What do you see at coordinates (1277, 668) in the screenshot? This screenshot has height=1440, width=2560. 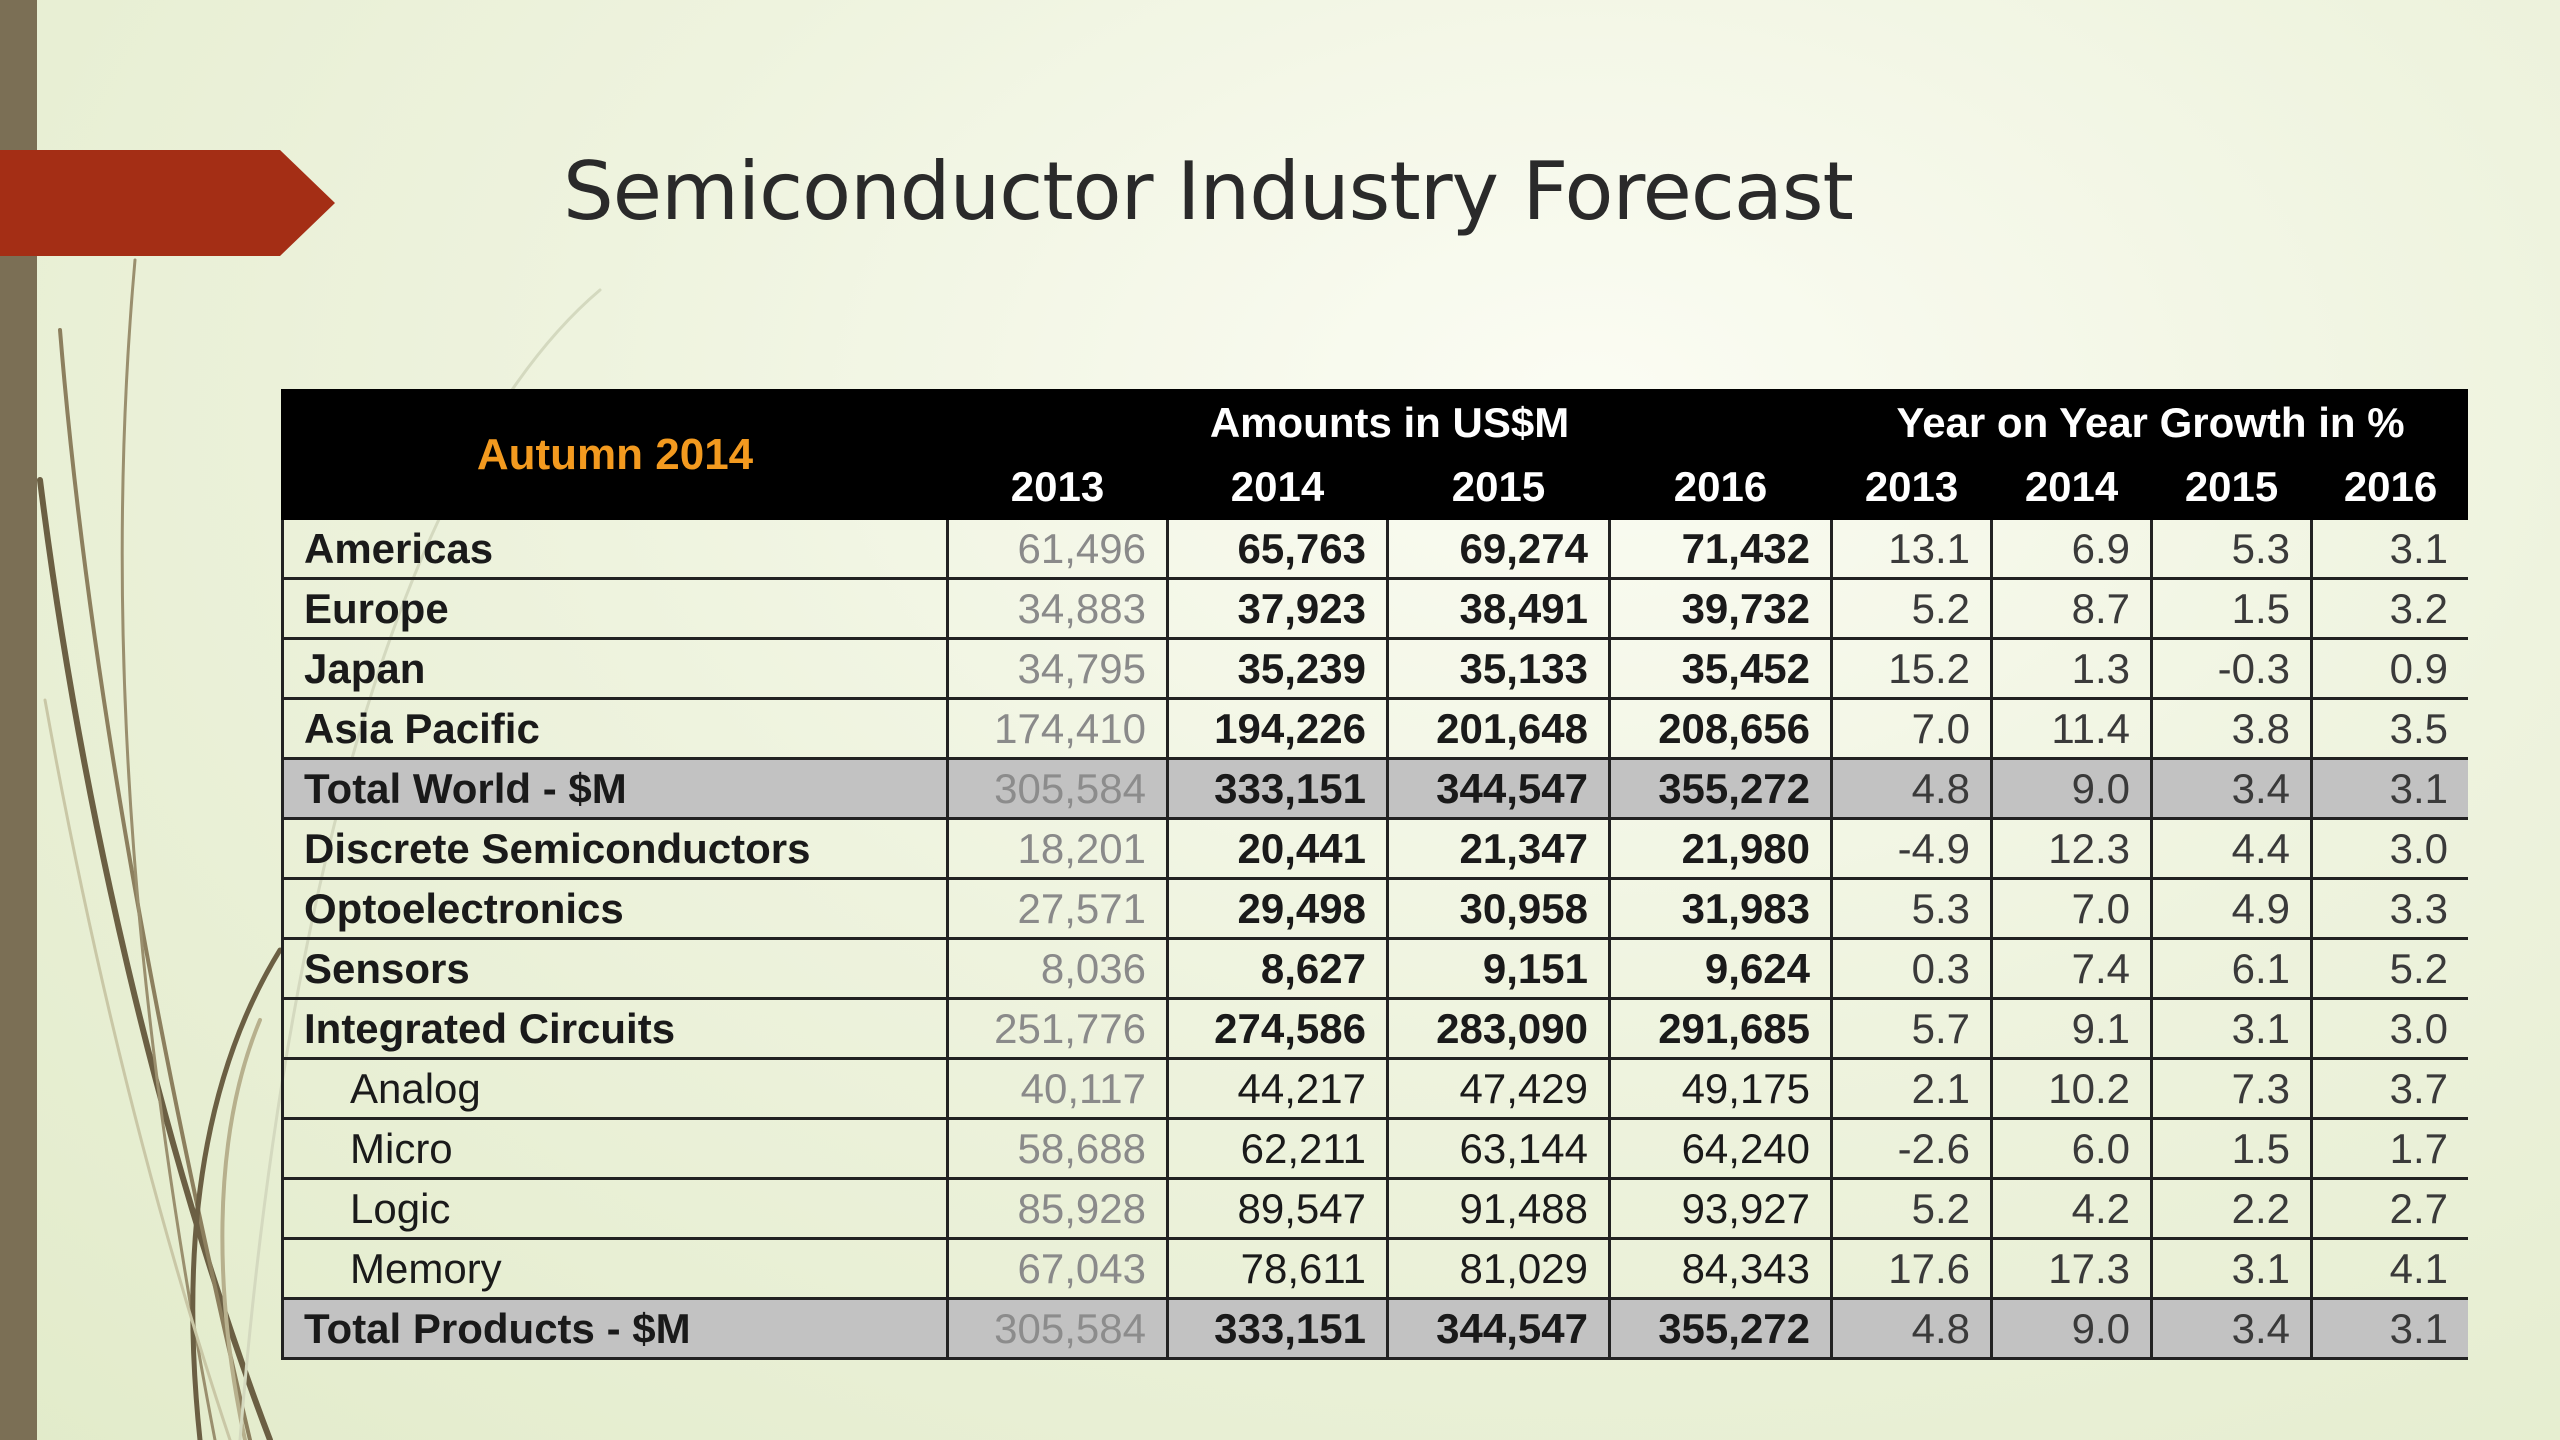 I see `amount-cell: 35,239` at bounding box center [1277, 668].